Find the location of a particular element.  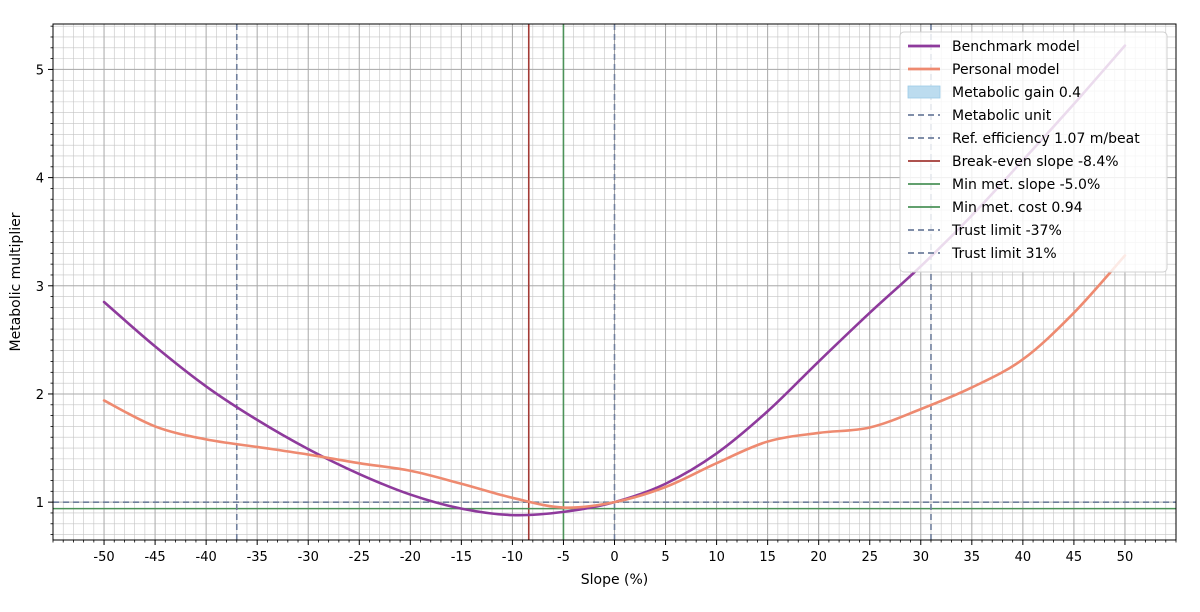

legend-label: Trust limit 31% is located at coordinates (1004, 254).